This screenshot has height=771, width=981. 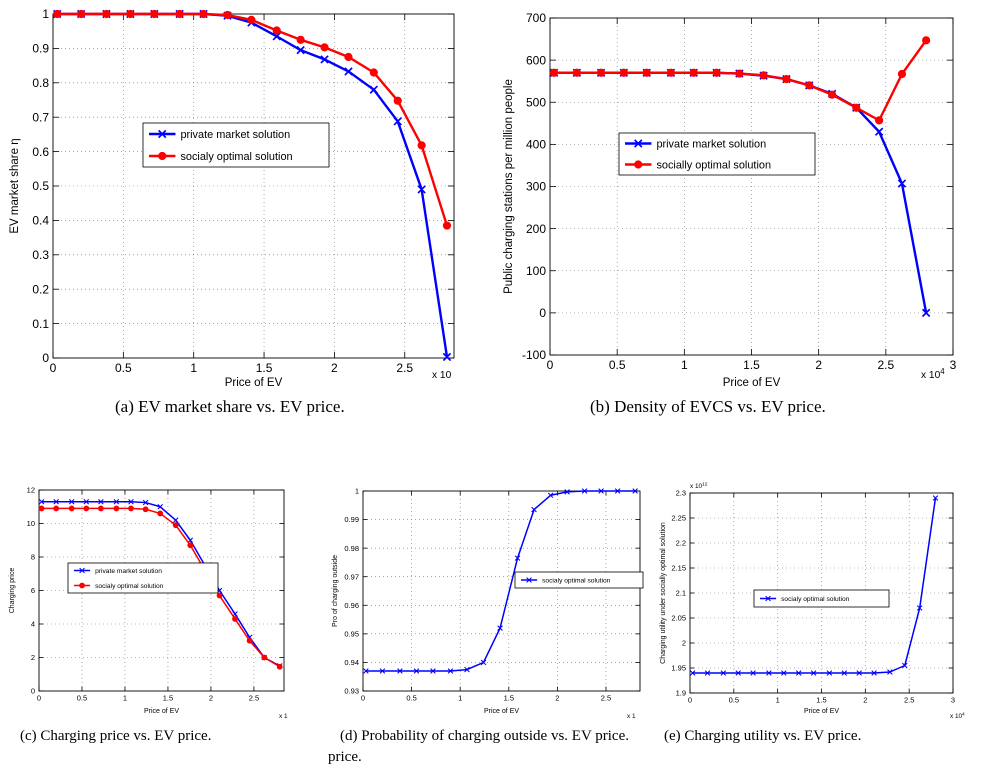 What do you see at coordinates (684, 643) in the screenshot?
I see `y-tick-label: 2` at bounding box center [684, 643].